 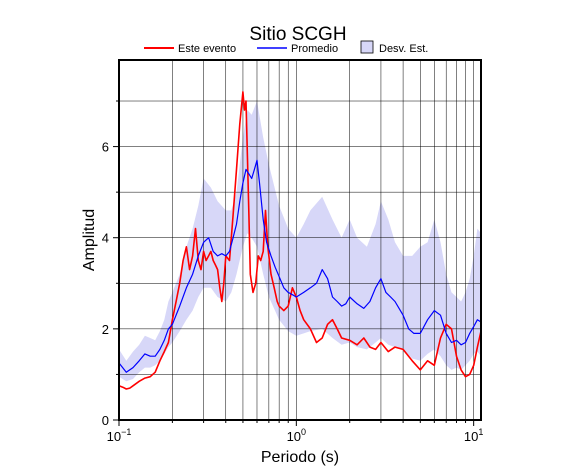 I want to click on legend-label-mean: Promedio, so click(x=314, y=49).